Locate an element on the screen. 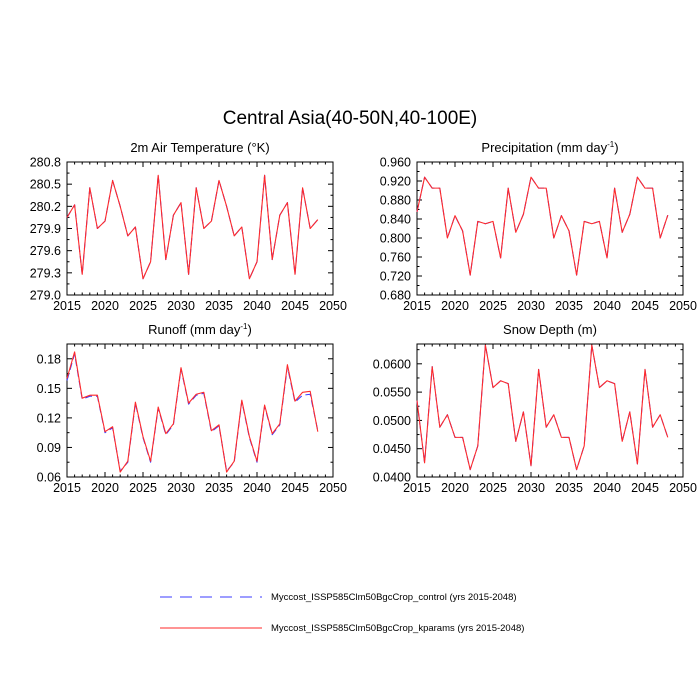 The width and height of the screenshot is (700, 700). y-tick-label: 279.3 is located at coordinates (45, 273).